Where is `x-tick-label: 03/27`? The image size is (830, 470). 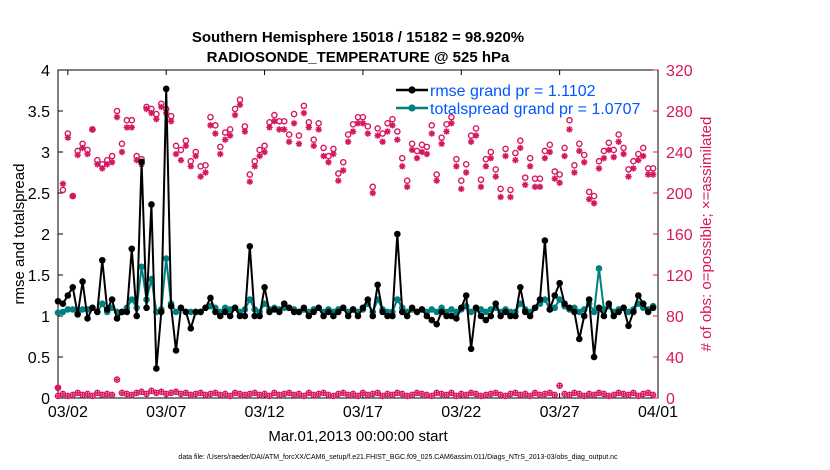
x-tick-label: 03/27 is located at coordinates (560, 412).